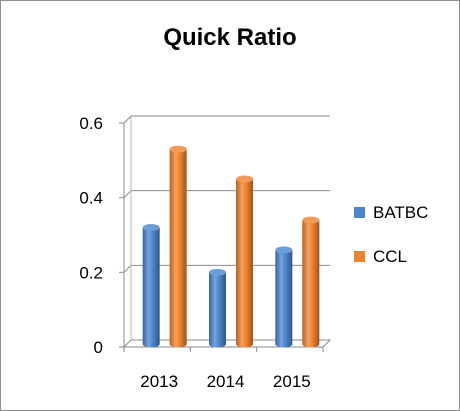 The height and width of the screenshot is (411, 460). What do you see at coordinates (292, 381) in the screenshot?
I see `x-tick-label: 2015` at bounding box center [292, 381].